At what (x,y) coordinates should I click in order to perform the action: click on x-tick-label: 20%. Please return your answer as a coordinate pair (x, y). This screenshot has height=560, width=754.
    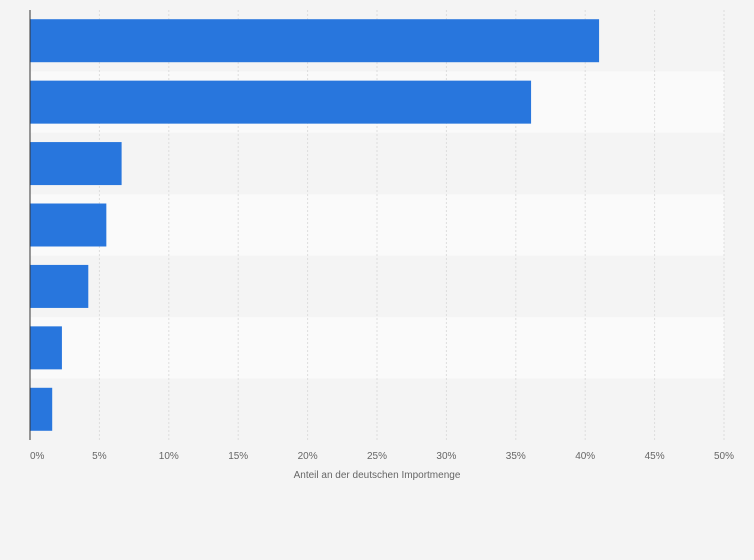
    Looking at the image, I should click on (308, 456).